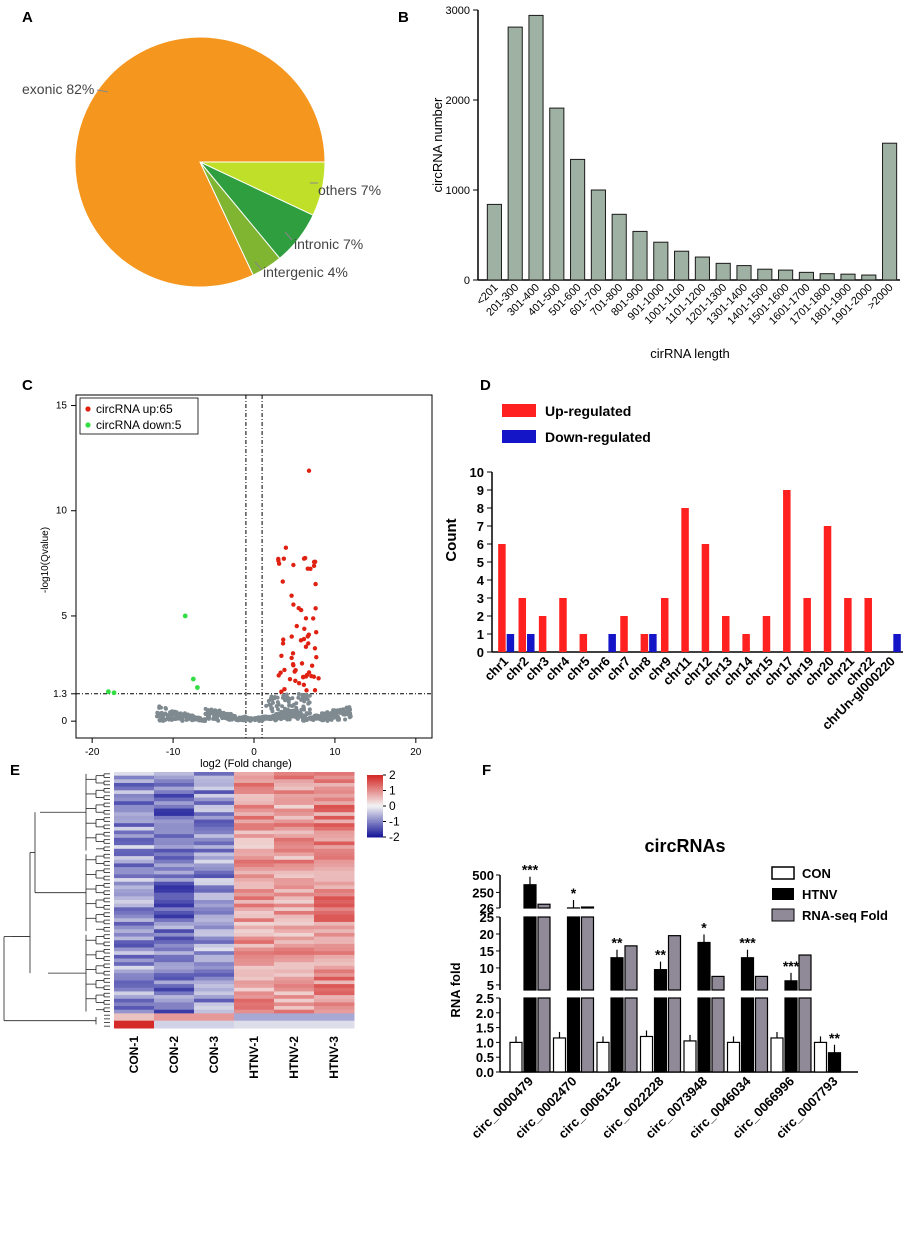  Describe the element at coordinates (485, 998) in the screenshot. I see `f-y-tick-label: 2.5` at that location.